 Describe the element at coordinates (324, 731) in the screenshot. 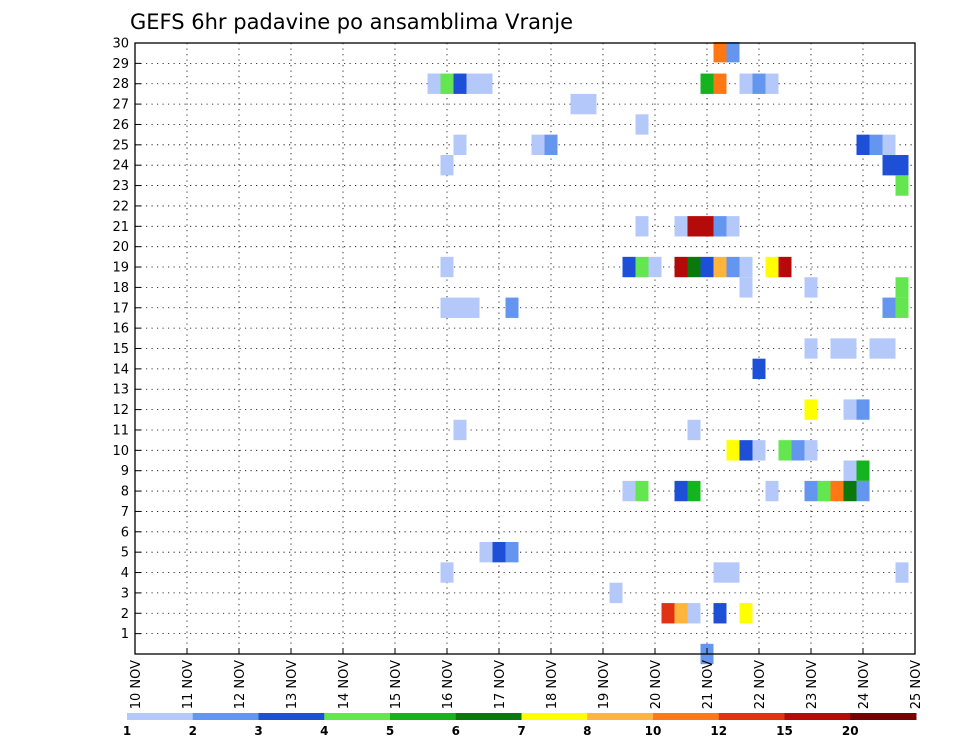

I see `colorbar-label: 4` at that location.